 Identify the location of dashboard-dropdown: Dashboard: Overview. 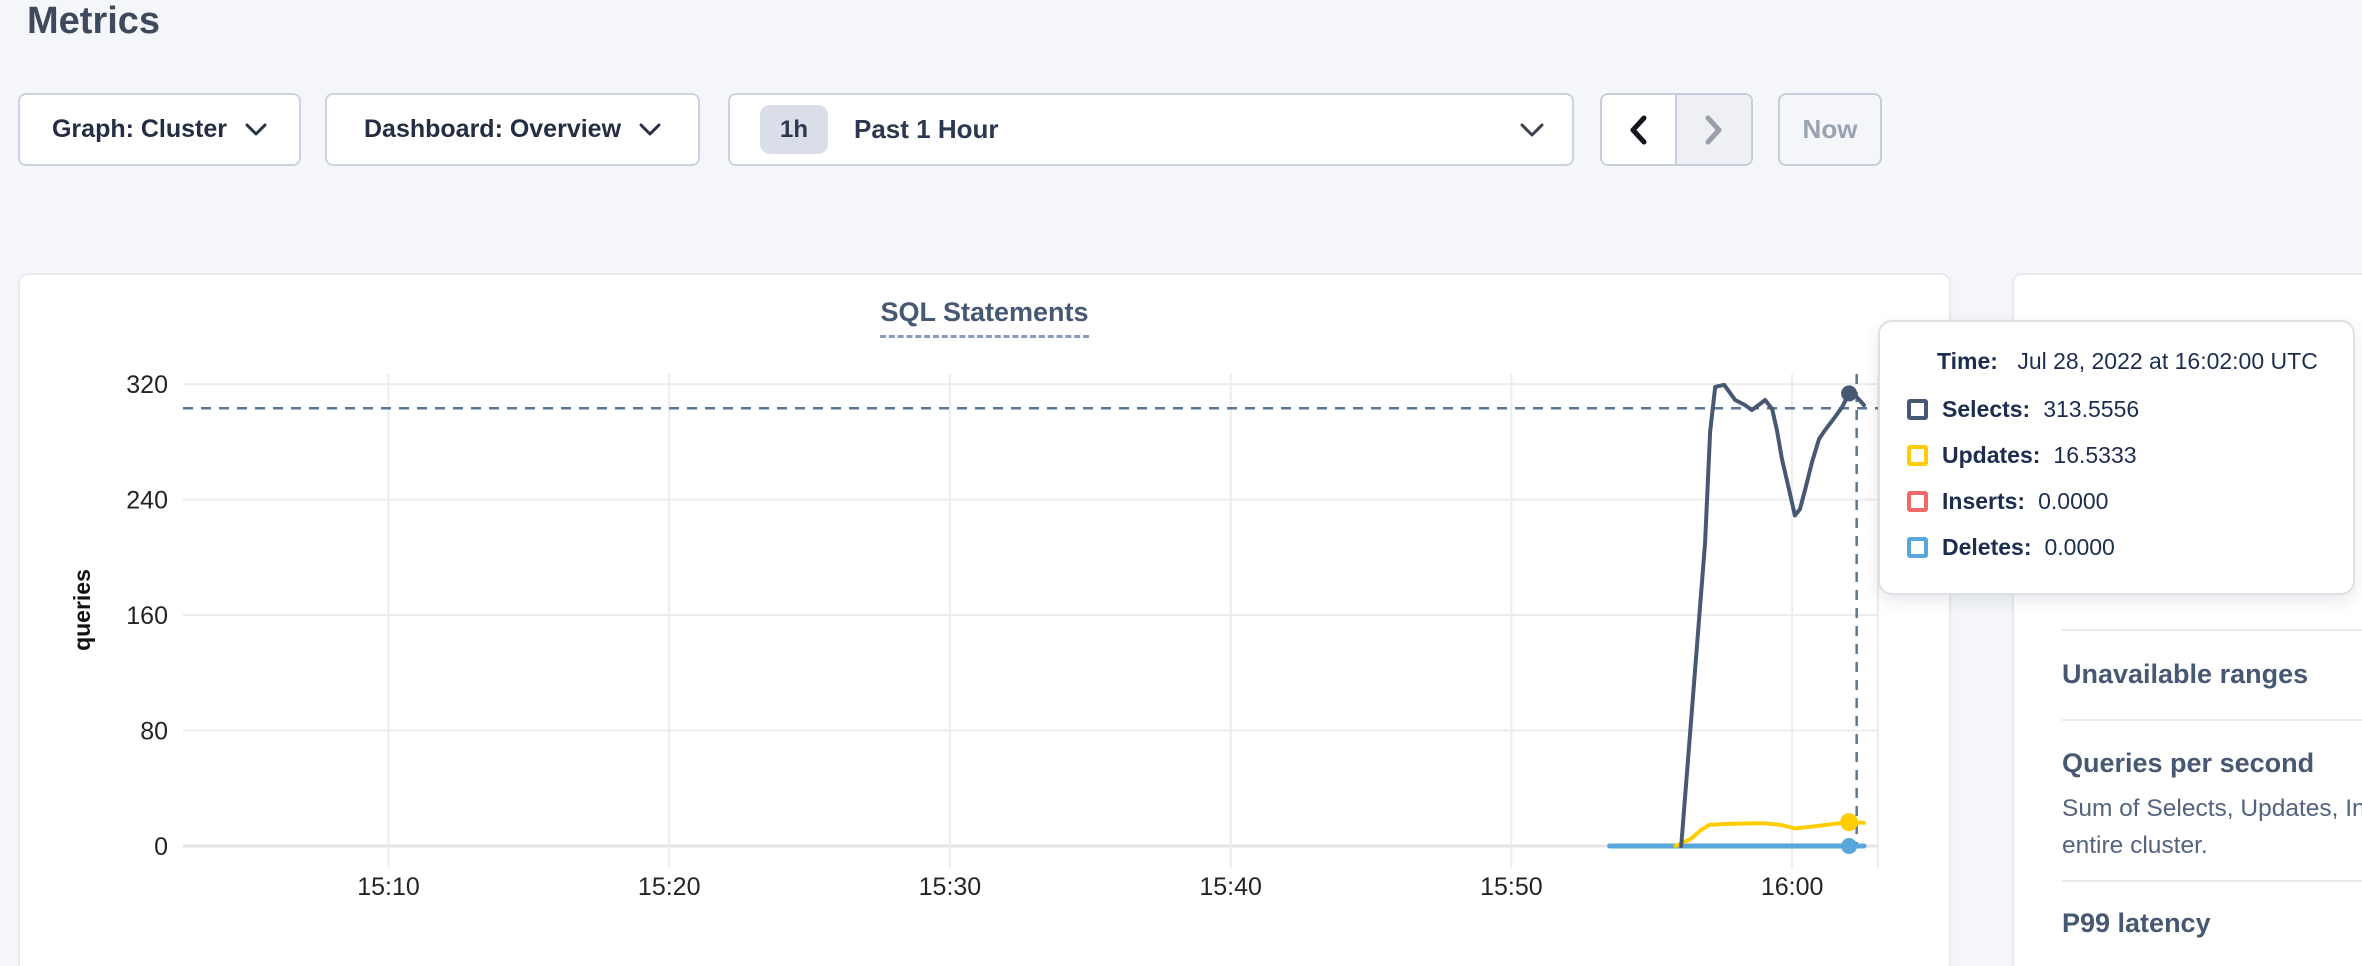
(512, 129).